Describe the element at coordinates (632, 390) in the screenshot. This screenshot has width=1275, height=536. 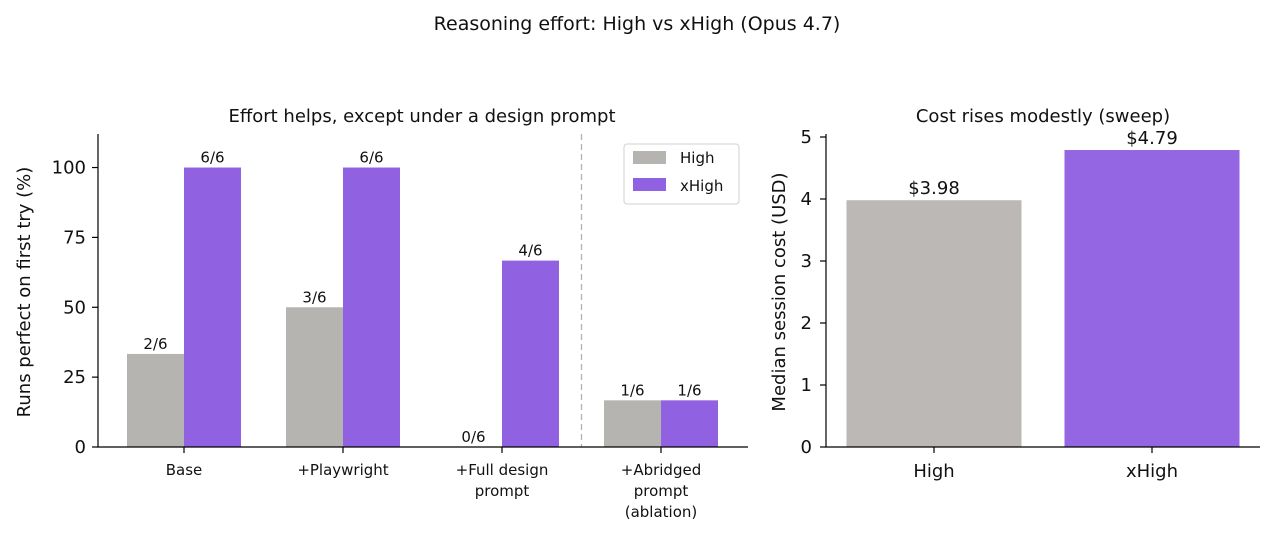
I see `data-label-high-4: 1/6` at that location.